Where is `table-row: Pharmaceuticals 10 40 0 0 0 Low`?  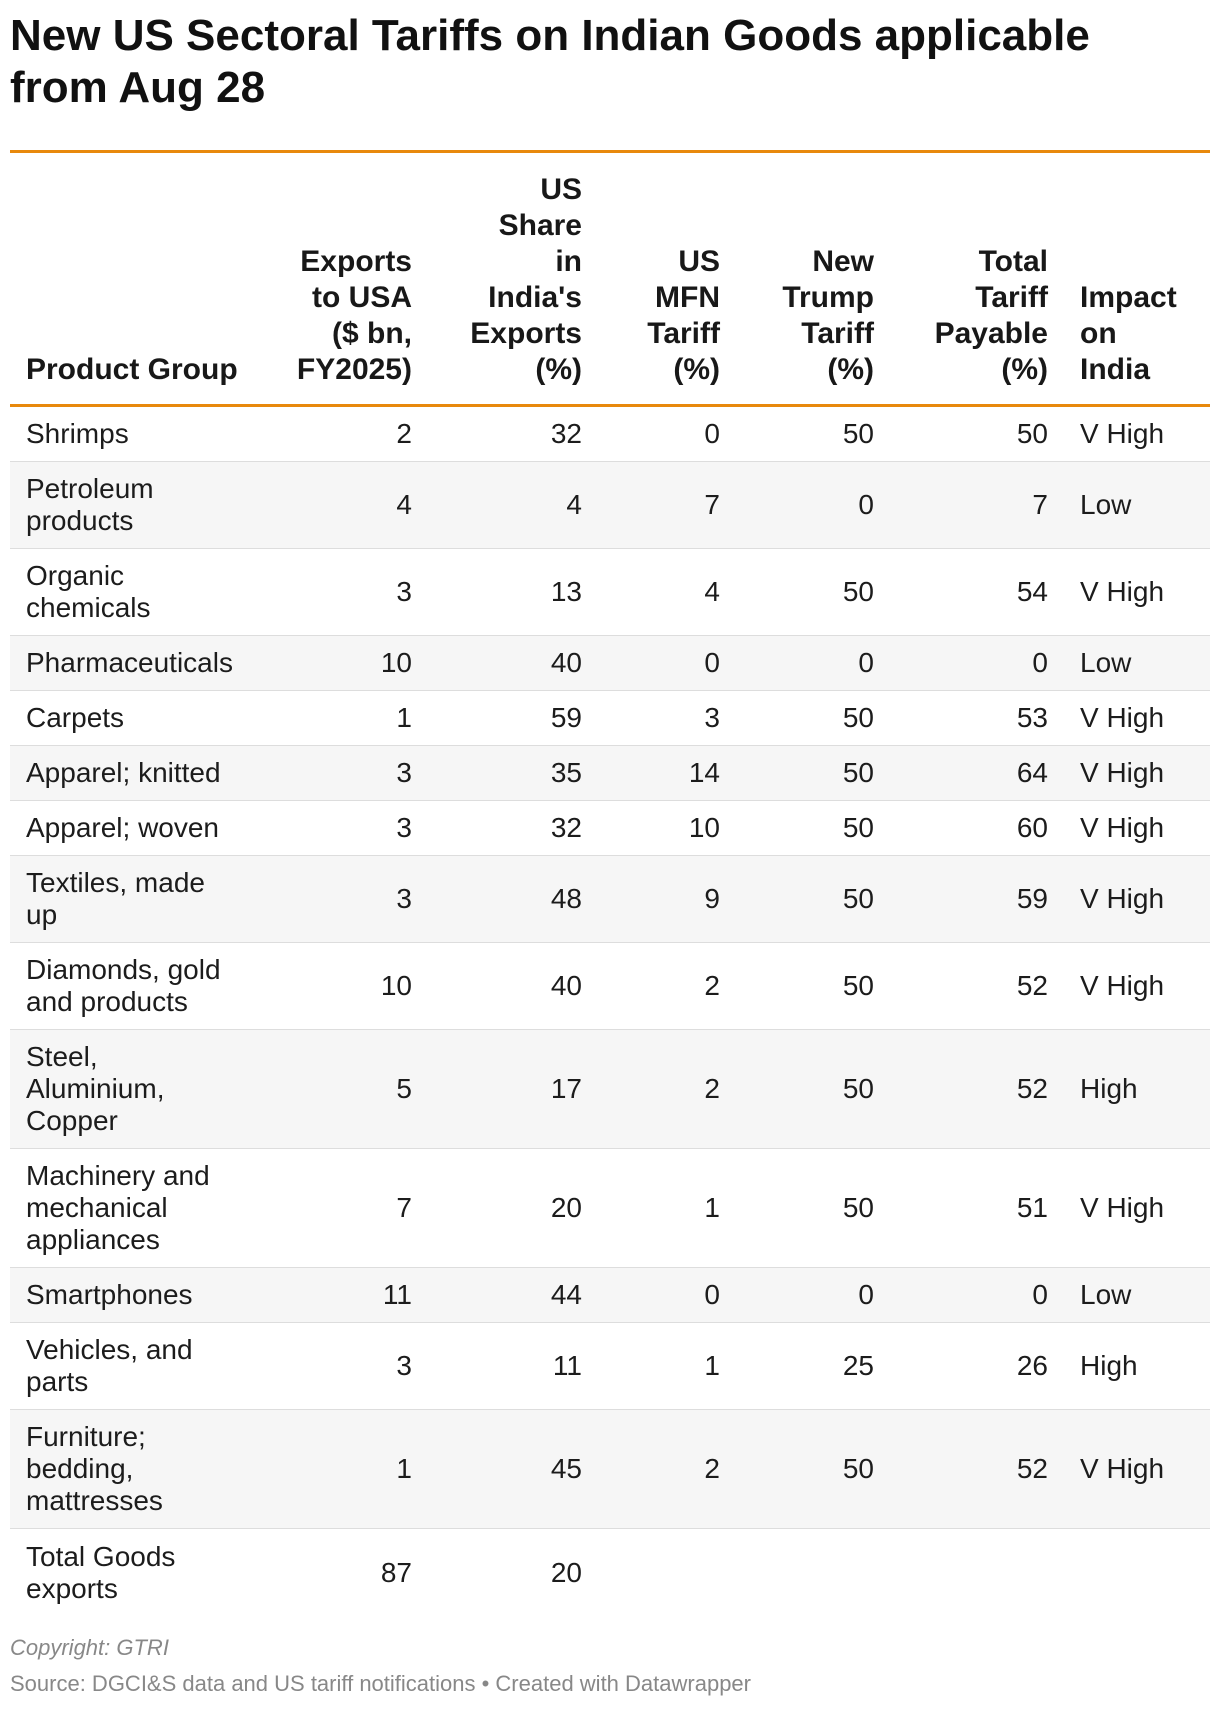
table-row: Pharmaceuticals 10 40 0 0 0 Low is located at coordinates (610, 663).